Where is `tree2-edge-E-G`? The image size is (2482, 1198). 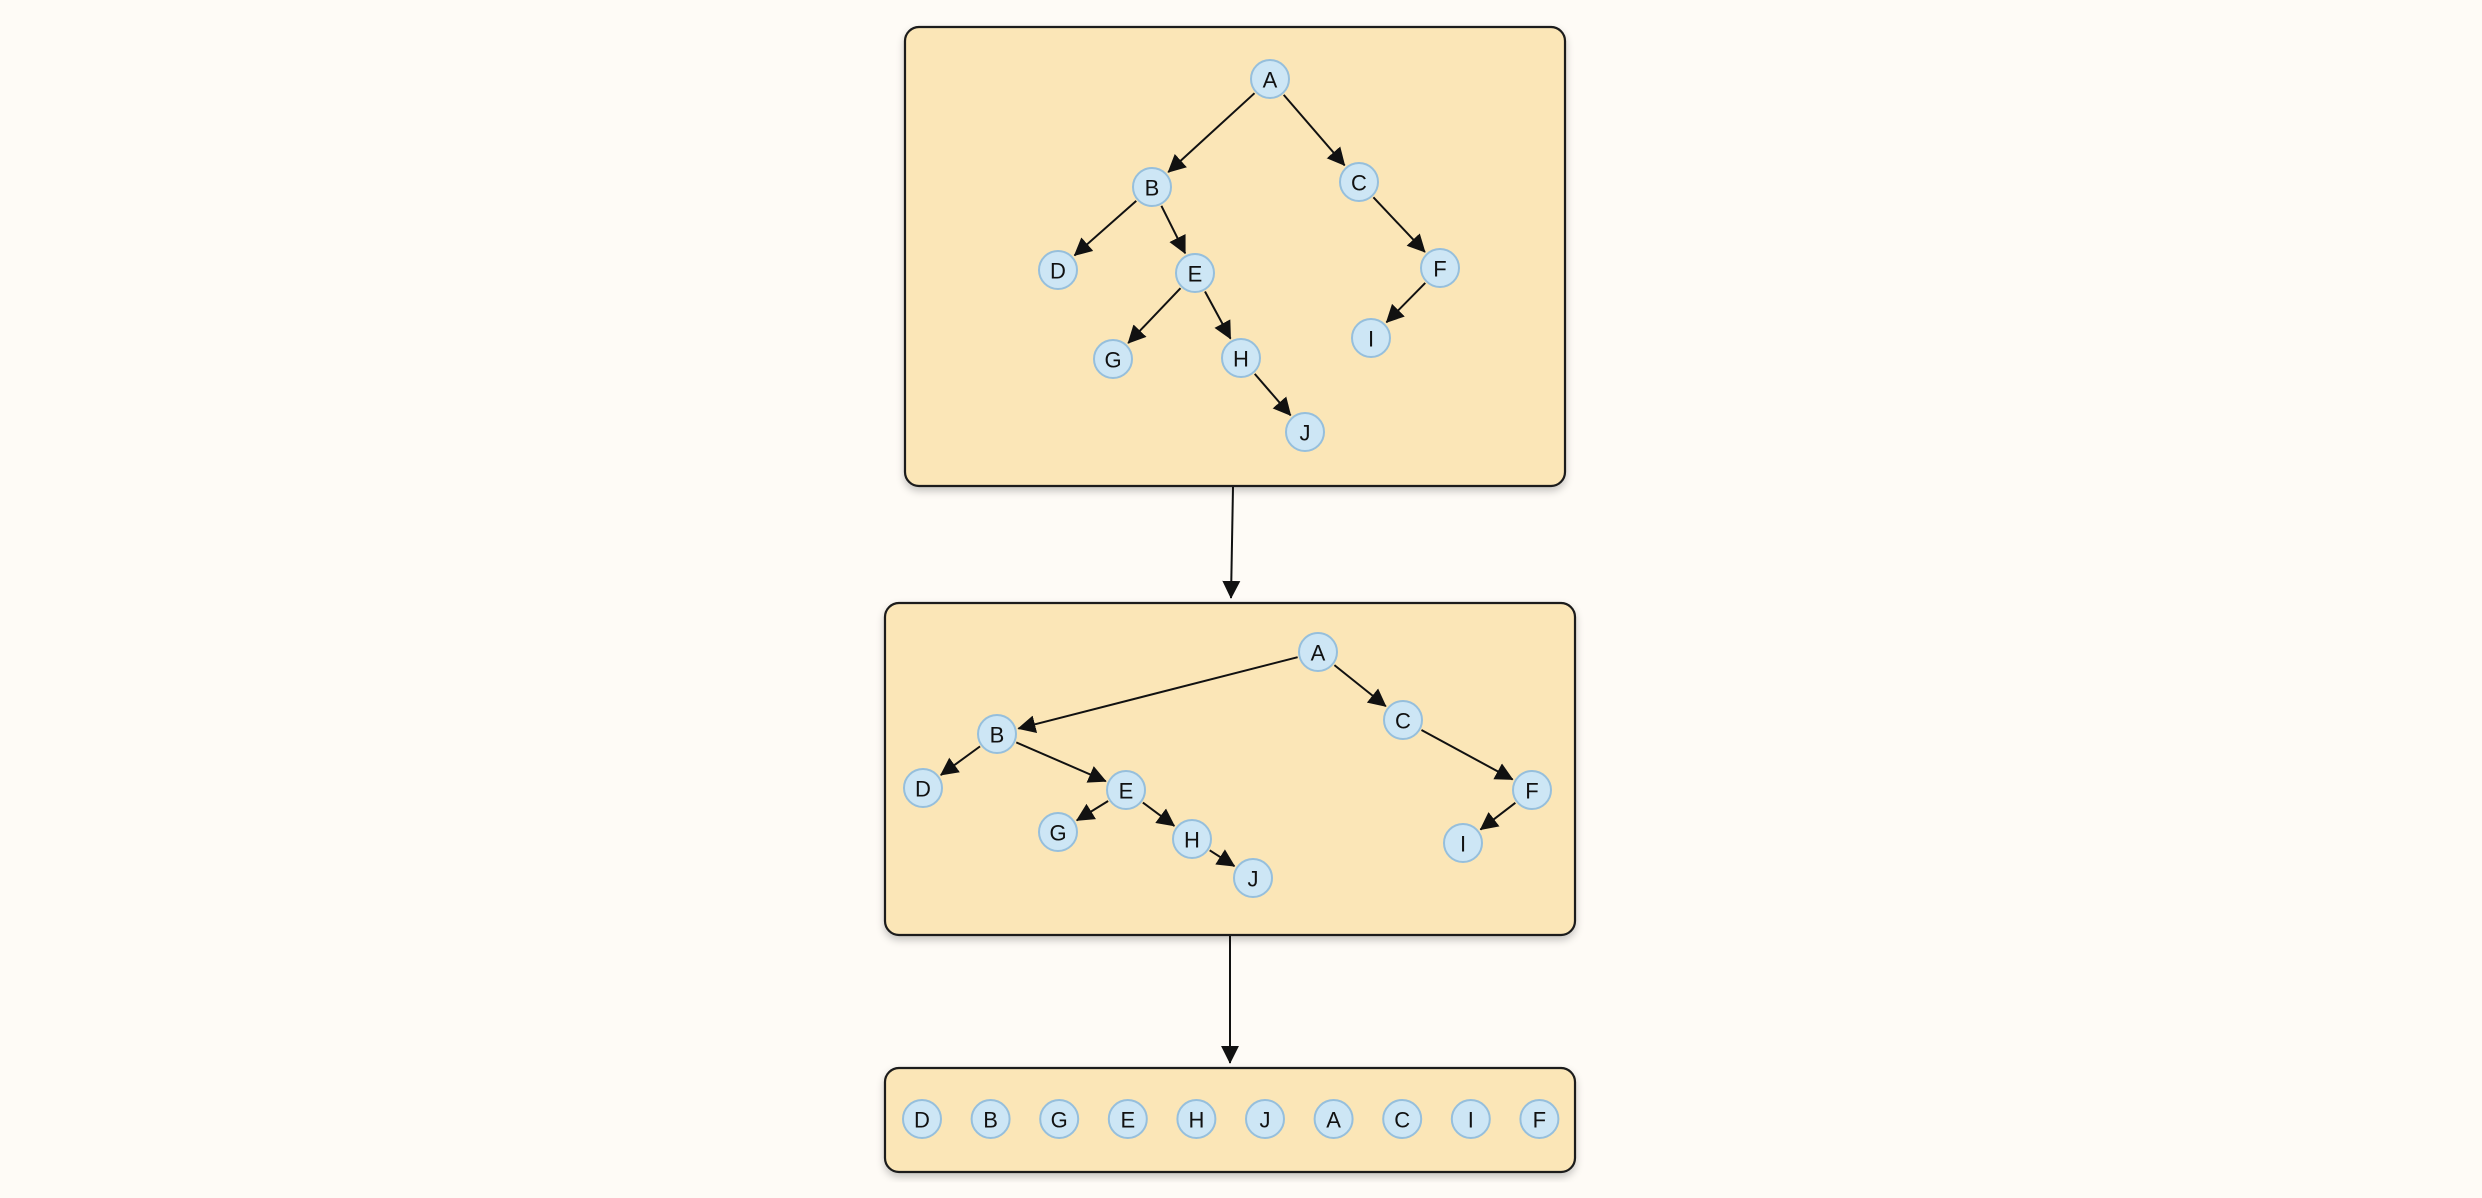 tree2-edge-E-G is located at coordinates (1092, 811).